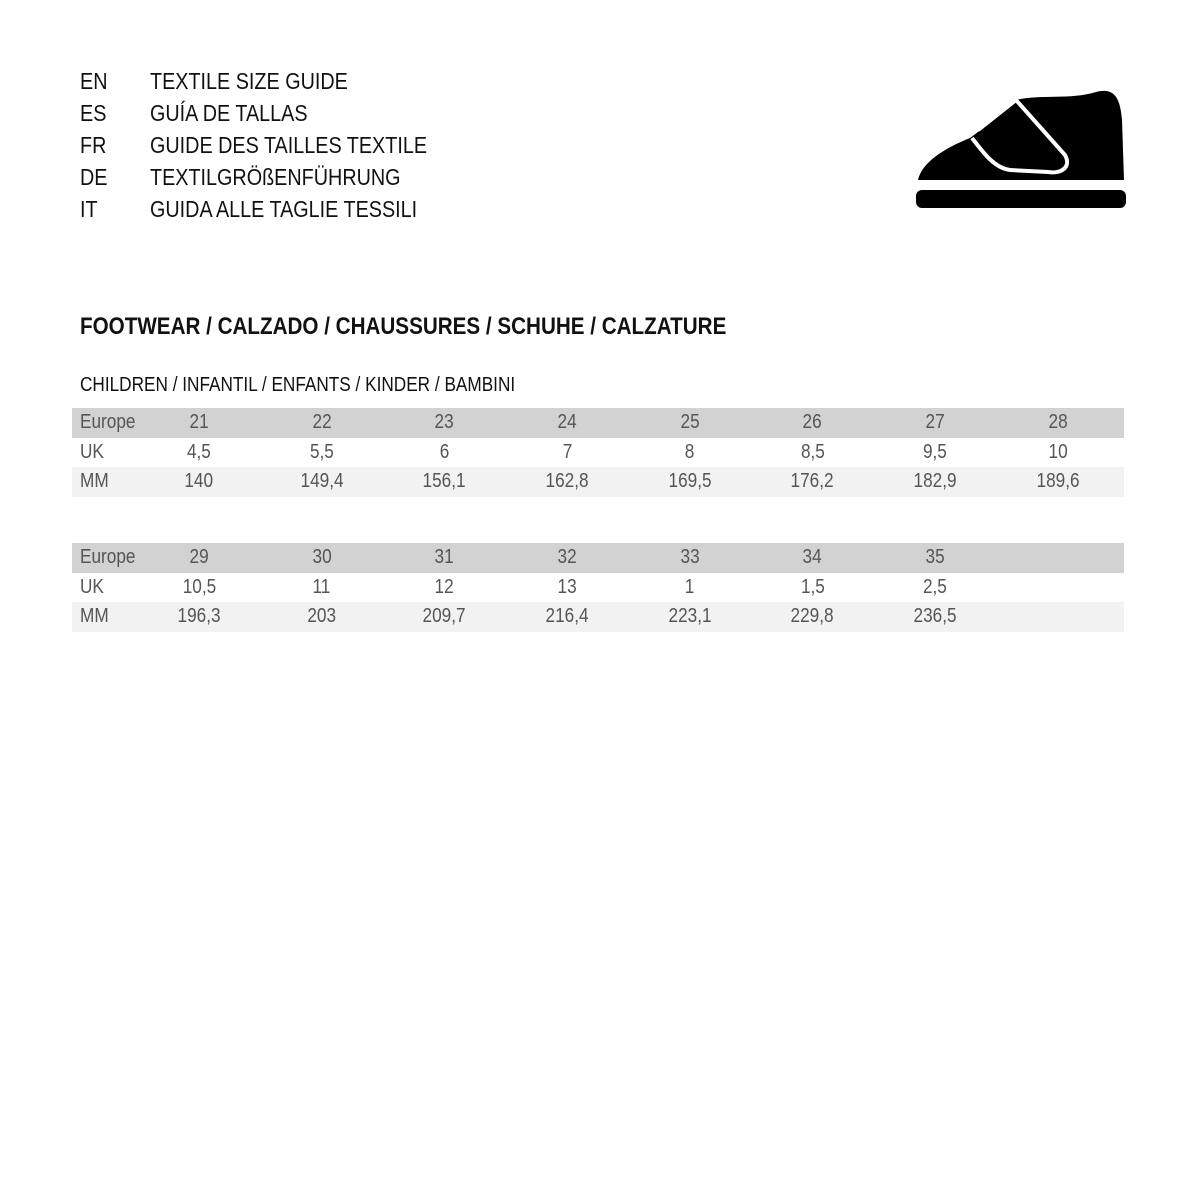  I want to click on table-cell: 35, so click(935, 557).